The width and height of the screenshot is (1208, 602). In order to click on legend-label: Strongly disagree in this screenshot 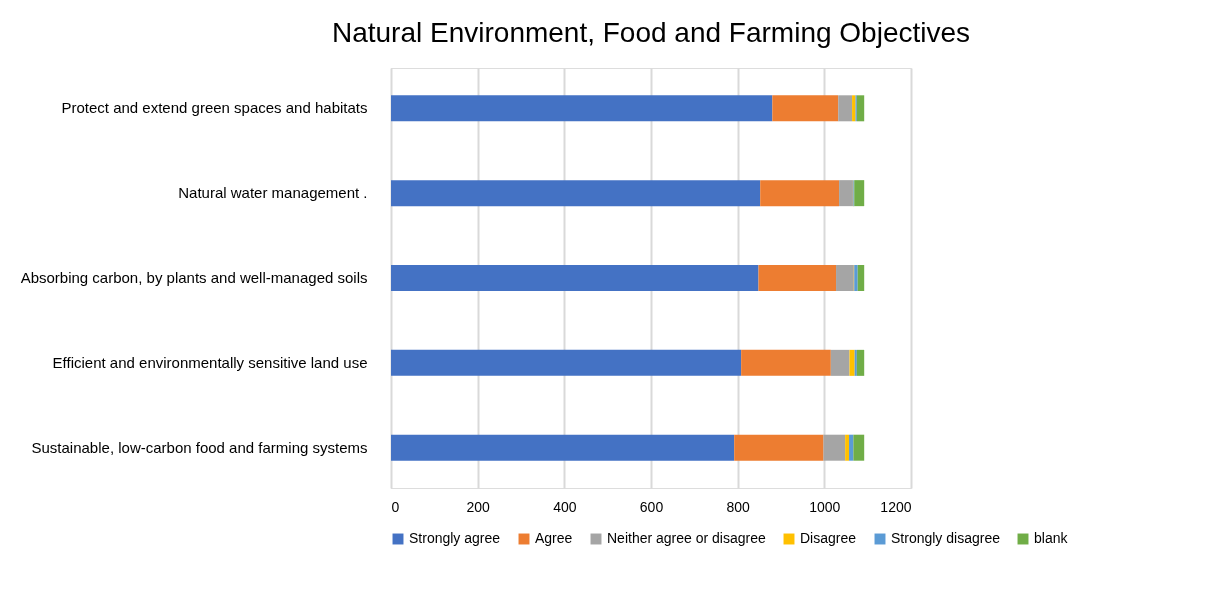, I will do `click(946, 538)`.